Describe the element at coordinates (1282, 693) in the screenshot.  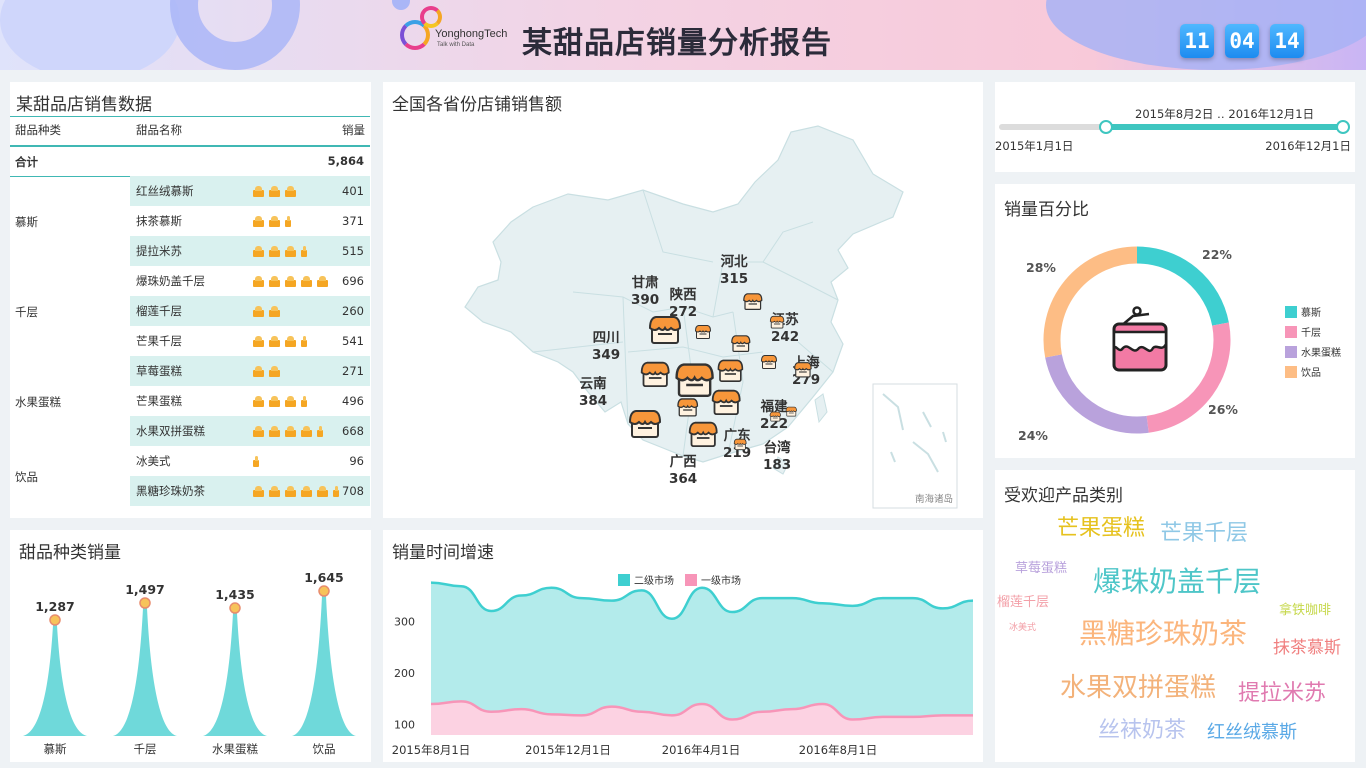
I see `word-item: 提拉米苏` at that location.